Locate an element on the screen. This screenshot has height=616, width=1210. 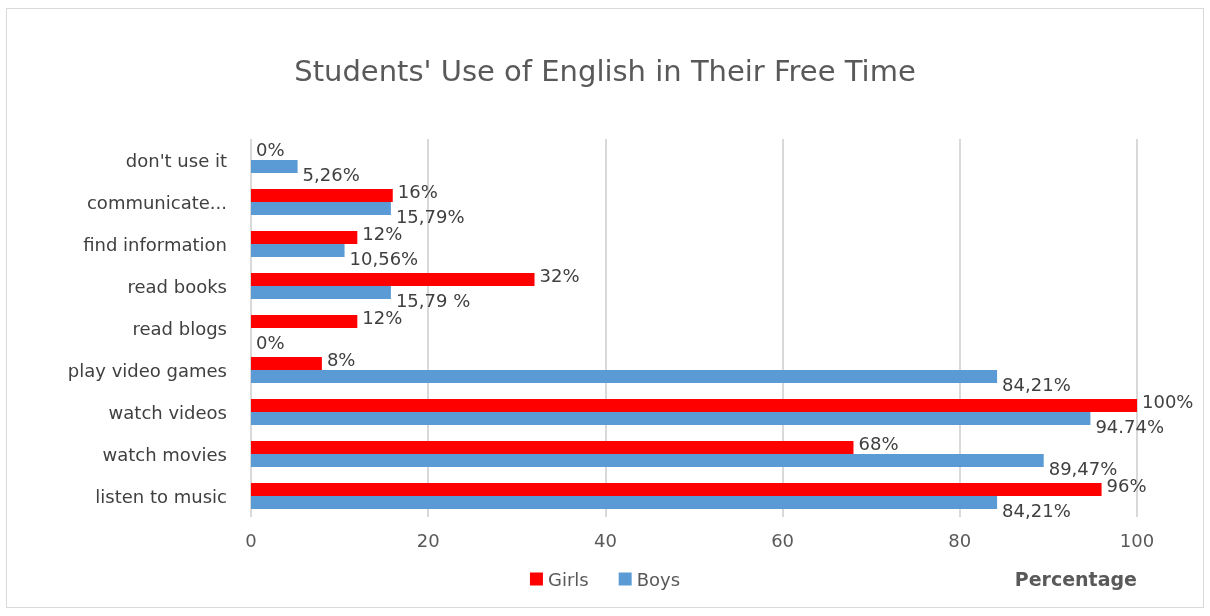
x-tick-label: 100 is located at coordinates (1137, 540).